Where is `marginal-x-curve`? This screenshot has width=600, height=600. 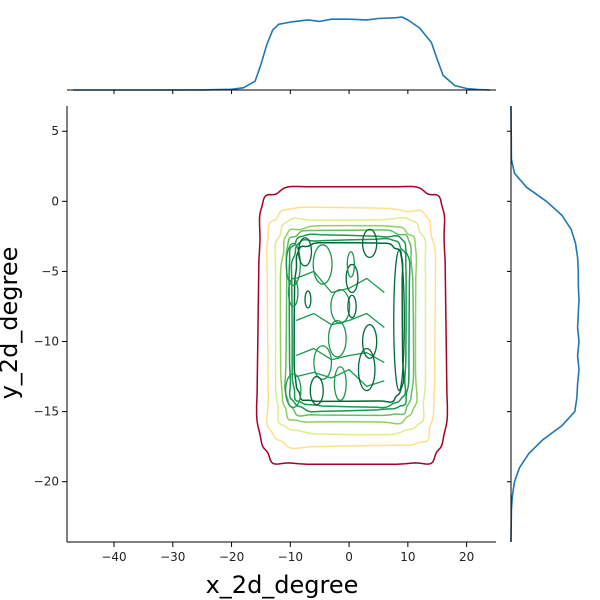
marginal-x-curve is located at coordinates (281, 53).